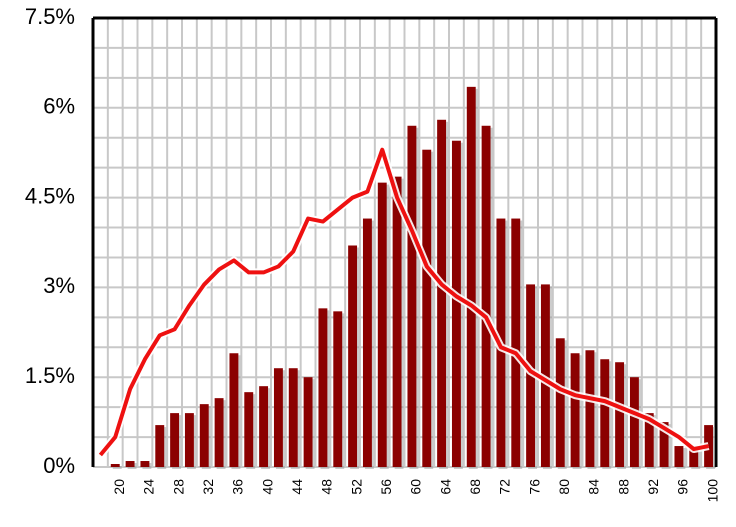 This screenshot has height=527, width=736. I want to click on y-tick-label: 4.5%, so click(50, 195).